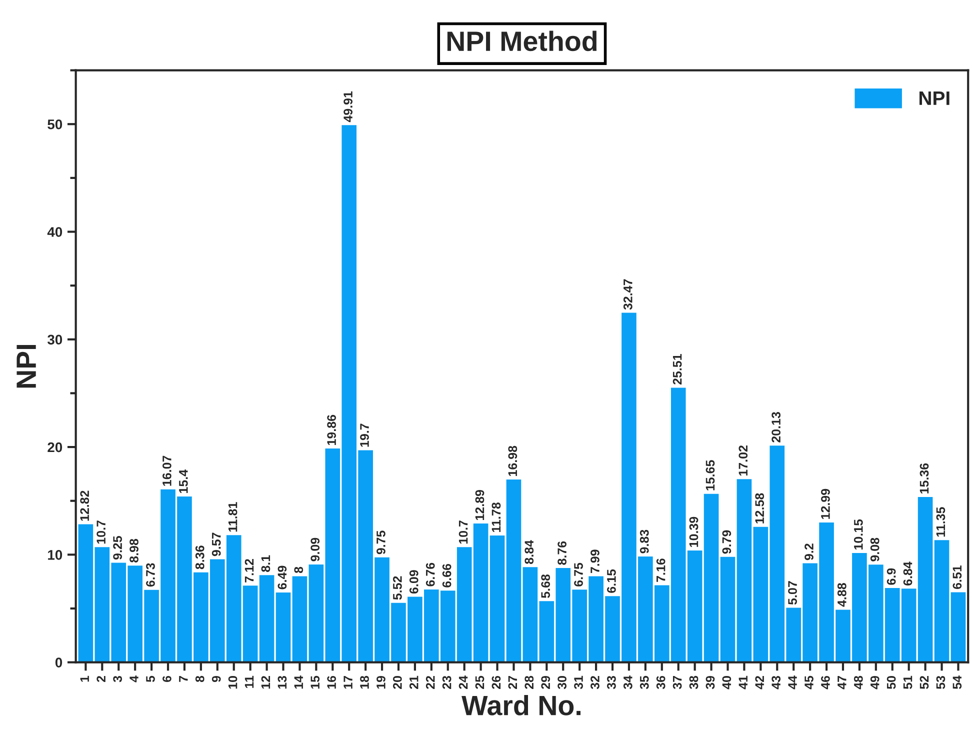 This screenshot has width=972, height=740. I want to click on y-tick-label: 20, so click(55, 447).